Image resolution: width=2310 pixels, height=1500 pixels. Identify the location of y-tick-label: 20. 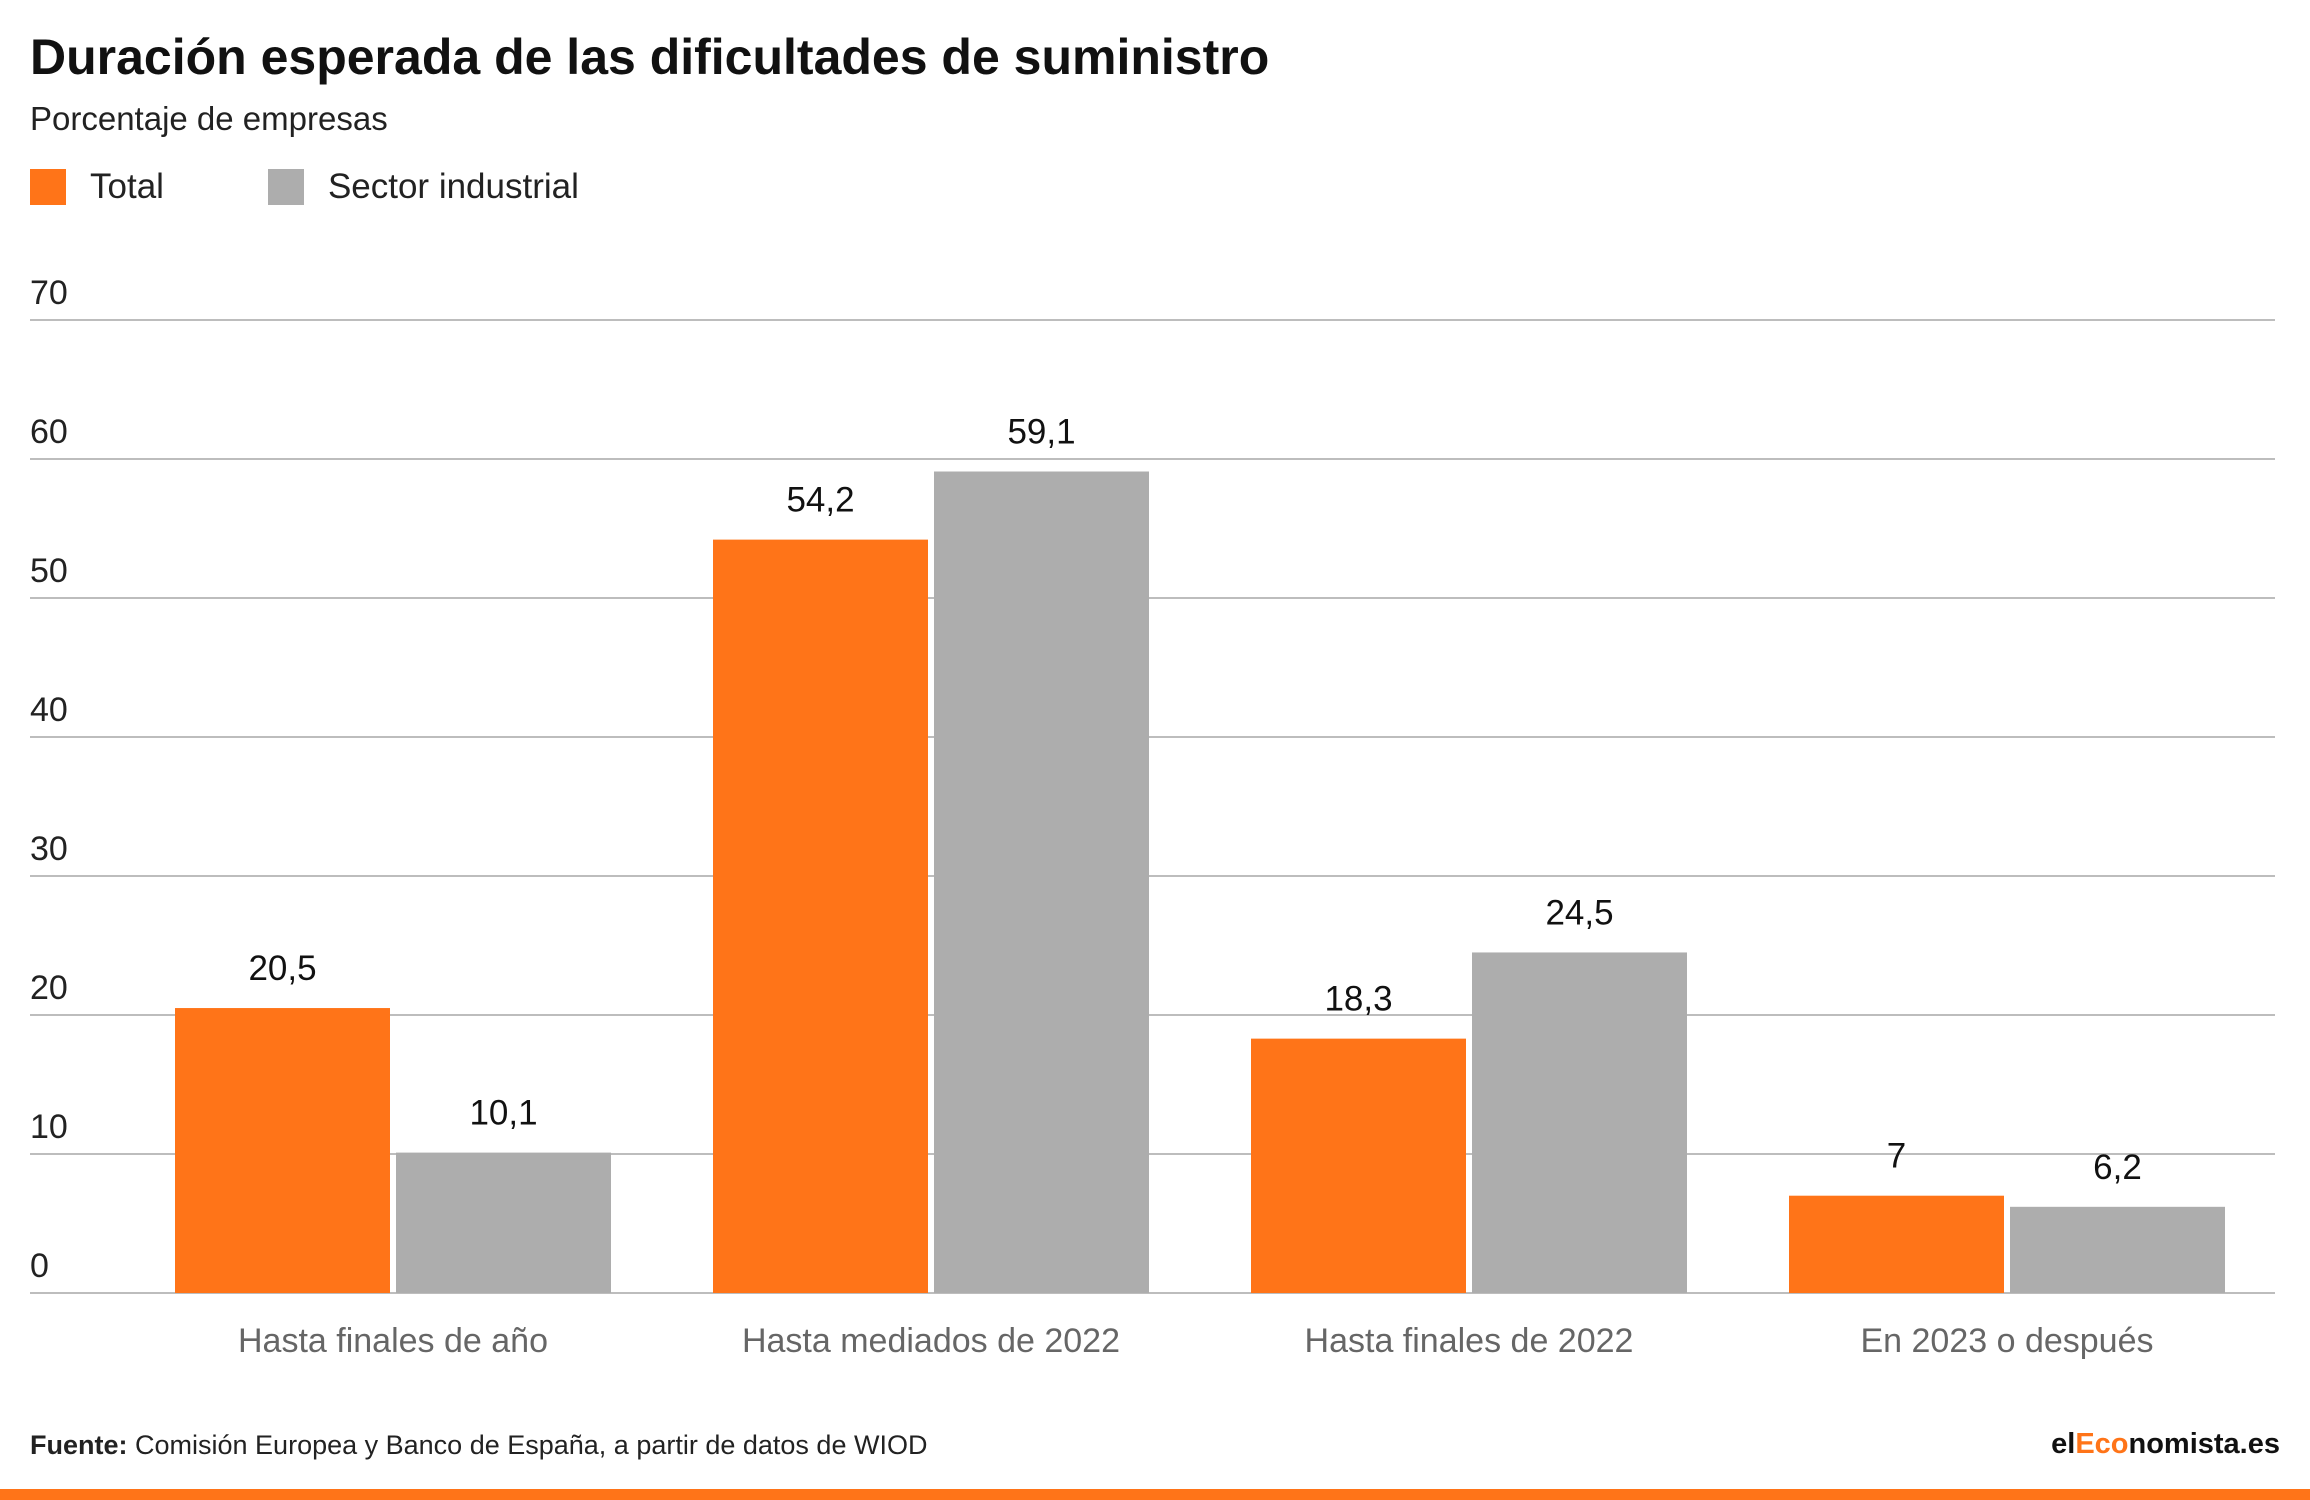
(49, 988).